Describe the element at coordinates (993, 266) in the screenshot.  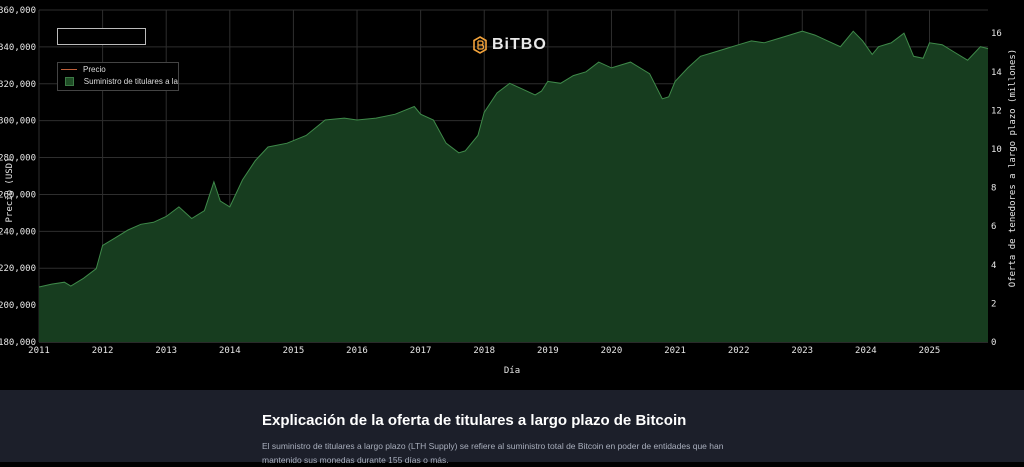
I see `right-tick-label: 4` at that location.